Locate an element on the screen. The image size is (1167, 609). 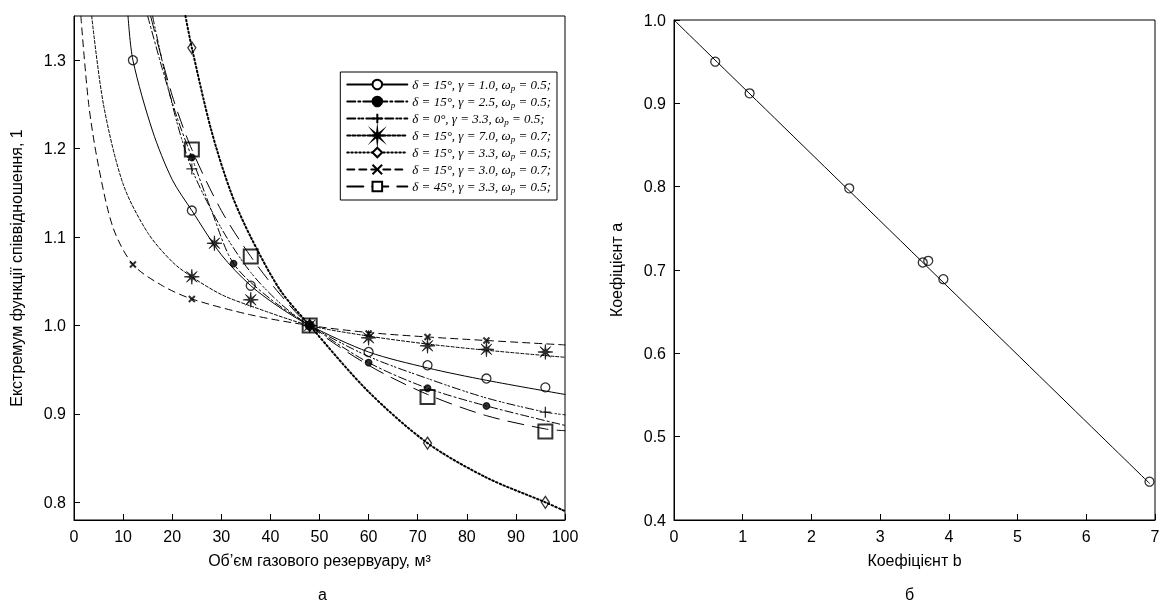
y-tick-label: 0.7 is located at coordinates (655, 270).